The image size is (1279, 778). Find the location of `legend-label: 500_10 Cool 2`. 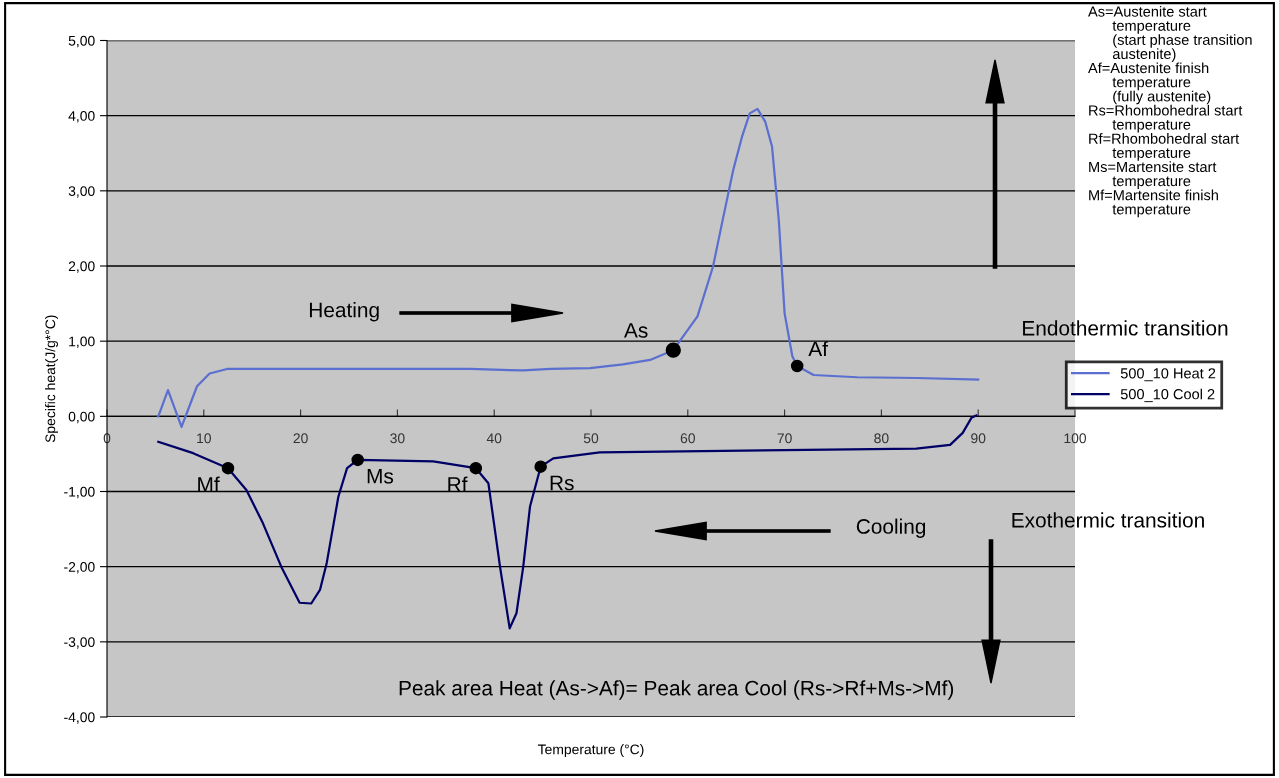

legend-label: 500_10 Cool 2 is located at coordinates (1167, 395).